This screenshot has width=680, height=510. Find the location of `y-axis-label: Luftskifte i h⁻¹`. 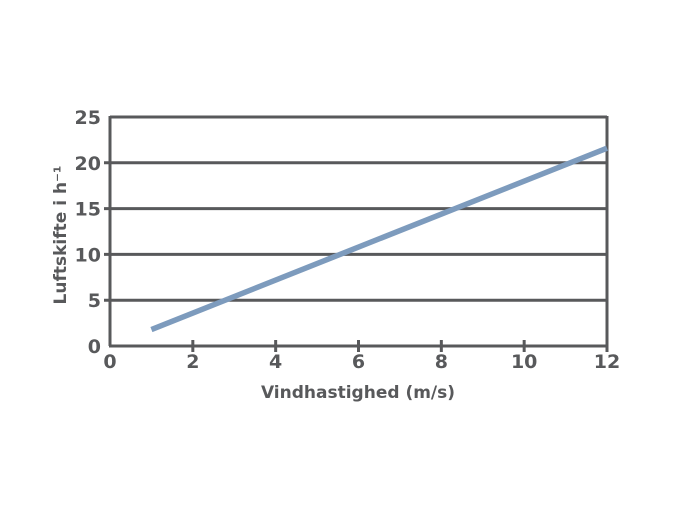

y-axis-label: Luftskifte i h⁻¹ is located at coordinates (61, 235).